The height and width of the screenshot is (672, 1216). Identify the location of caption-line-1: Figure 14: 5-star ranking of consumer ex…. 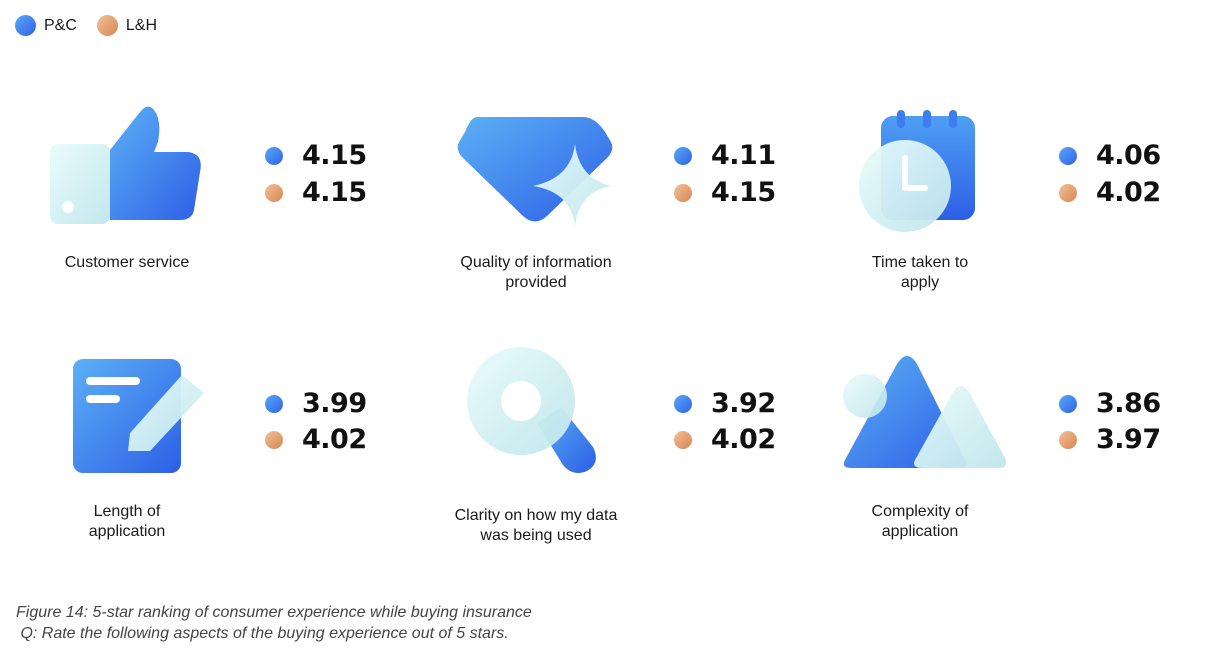
(274, 612).